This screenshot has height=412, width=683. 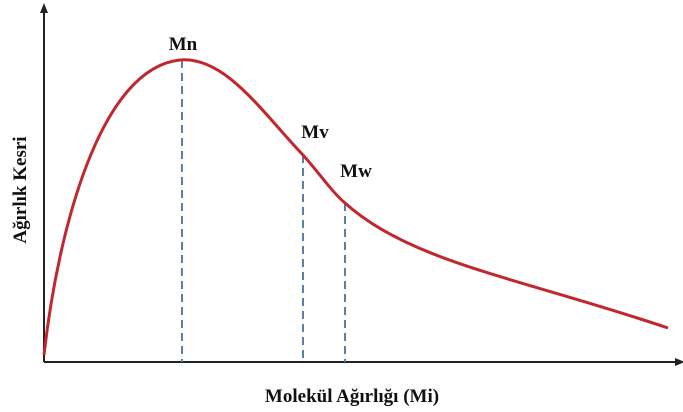 What do you see at coordinates (20, 189) in the screenshot?
I see `y-axis-label: Ağırlık Kesri` at bounding box center [20, 189].